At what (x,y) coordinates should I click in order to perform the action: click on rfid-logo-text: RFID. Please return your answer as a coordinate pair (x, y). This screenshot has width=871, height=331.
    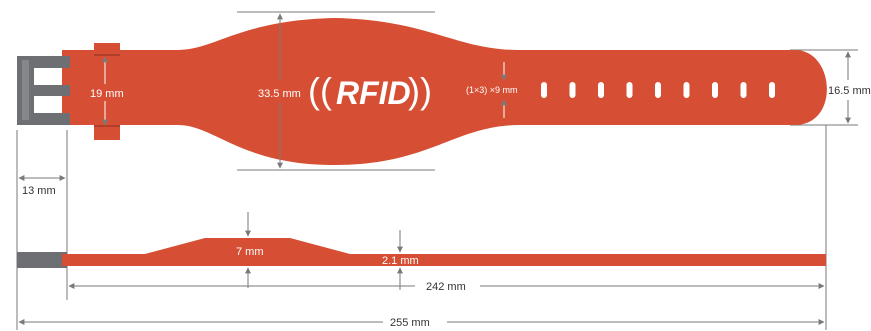
    Looking at the image, I should click on (373, 93).